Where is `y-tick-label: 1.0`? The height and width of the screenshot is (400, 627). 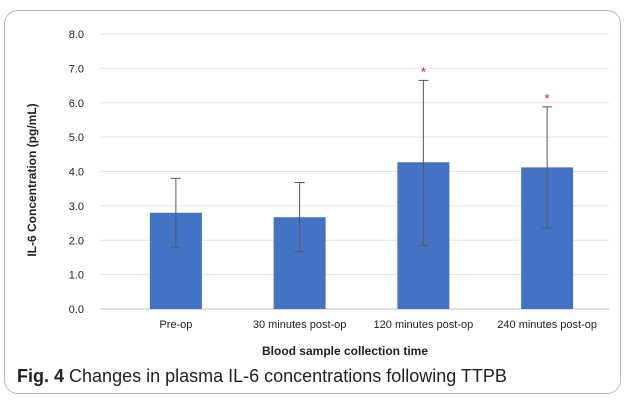
y-tick-label: 1.0 is located at coordinates (76, 276).